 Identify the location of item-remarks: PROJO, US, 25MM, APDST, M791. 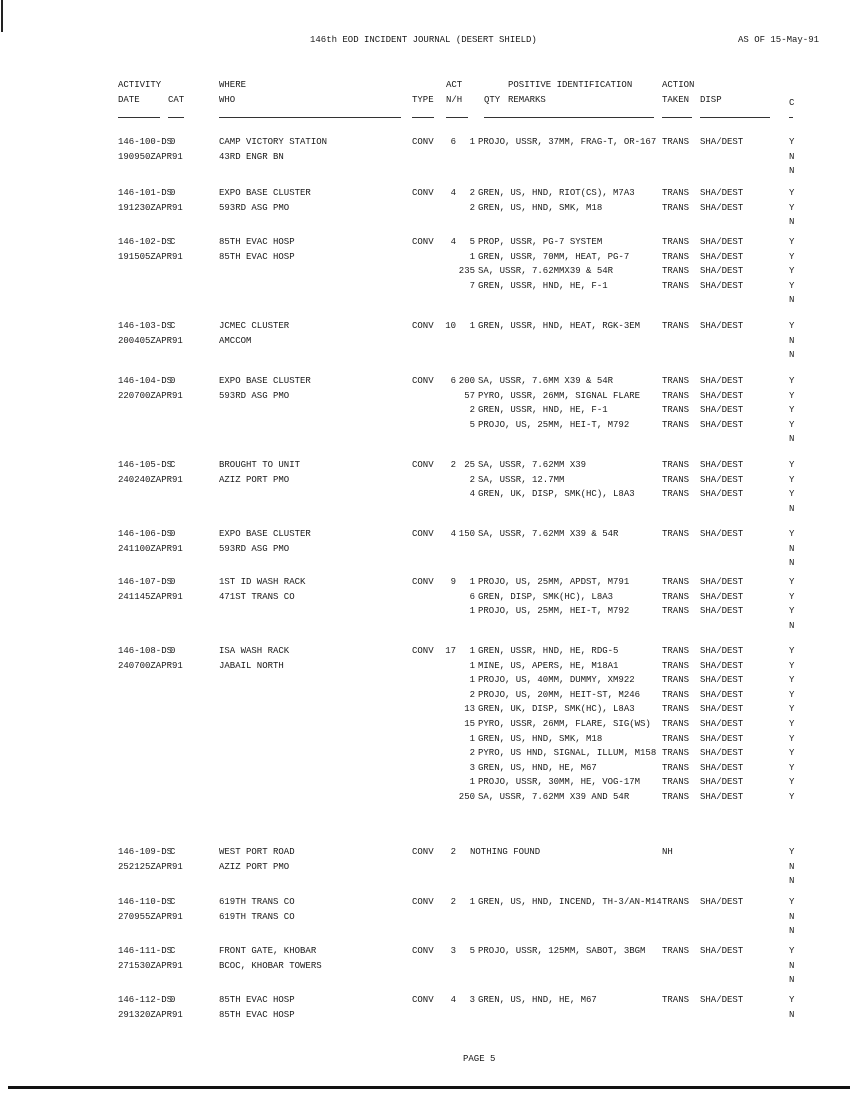
(554, 582).